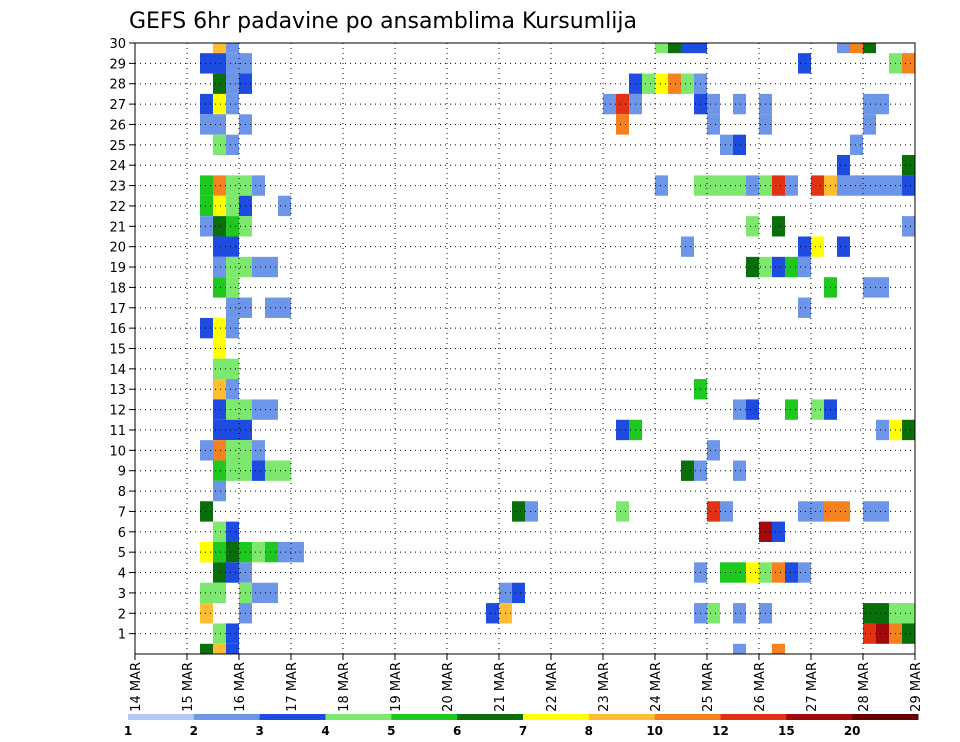 The height and width of the screenshot is (742, 960). I want to click on y-tick-label: 14, so click(117, 370).